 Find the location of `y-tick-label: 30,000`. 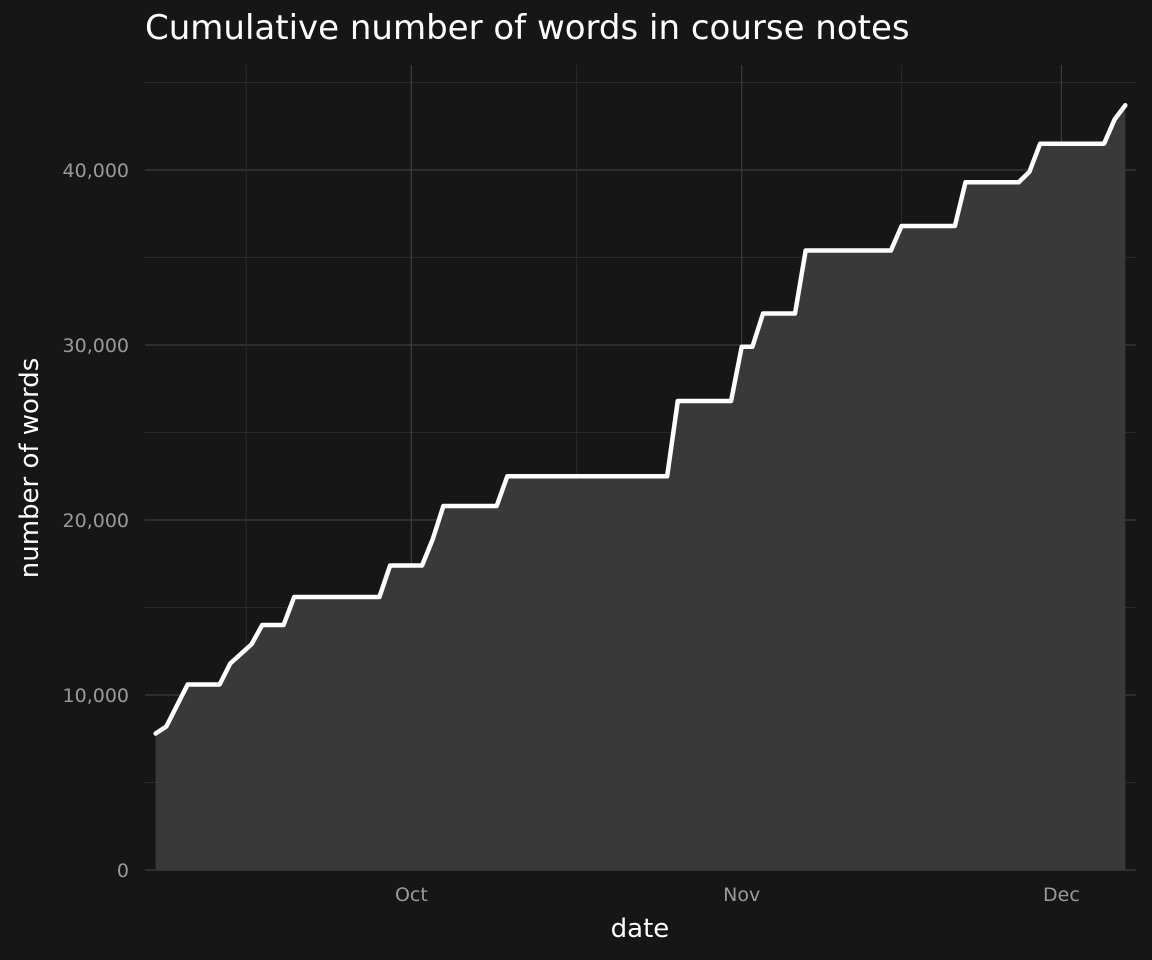

y-tick-label: 30,000 is located at coordinates (96, 346).